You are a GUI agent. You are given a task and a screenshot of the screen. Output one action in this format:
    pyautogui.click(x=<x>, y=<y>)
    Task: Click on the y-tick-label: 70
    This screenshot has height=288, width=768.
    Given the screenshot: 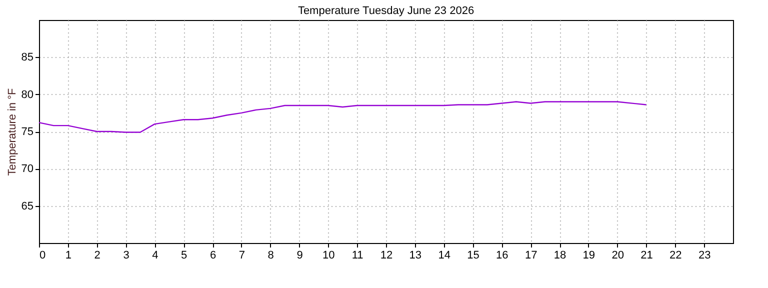 What is the action you would take?
    pyautogui.click(x=27, y=169)
    